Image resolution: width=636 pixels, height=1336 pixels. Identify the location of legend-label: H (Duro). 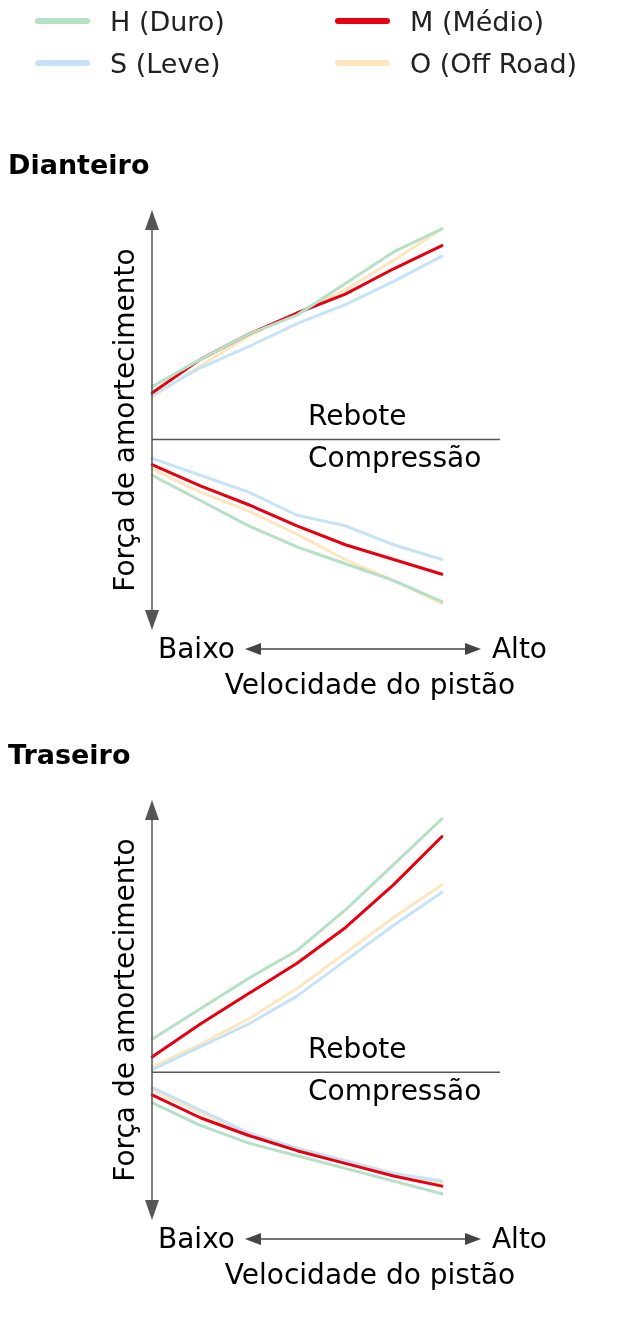
(167, 21).